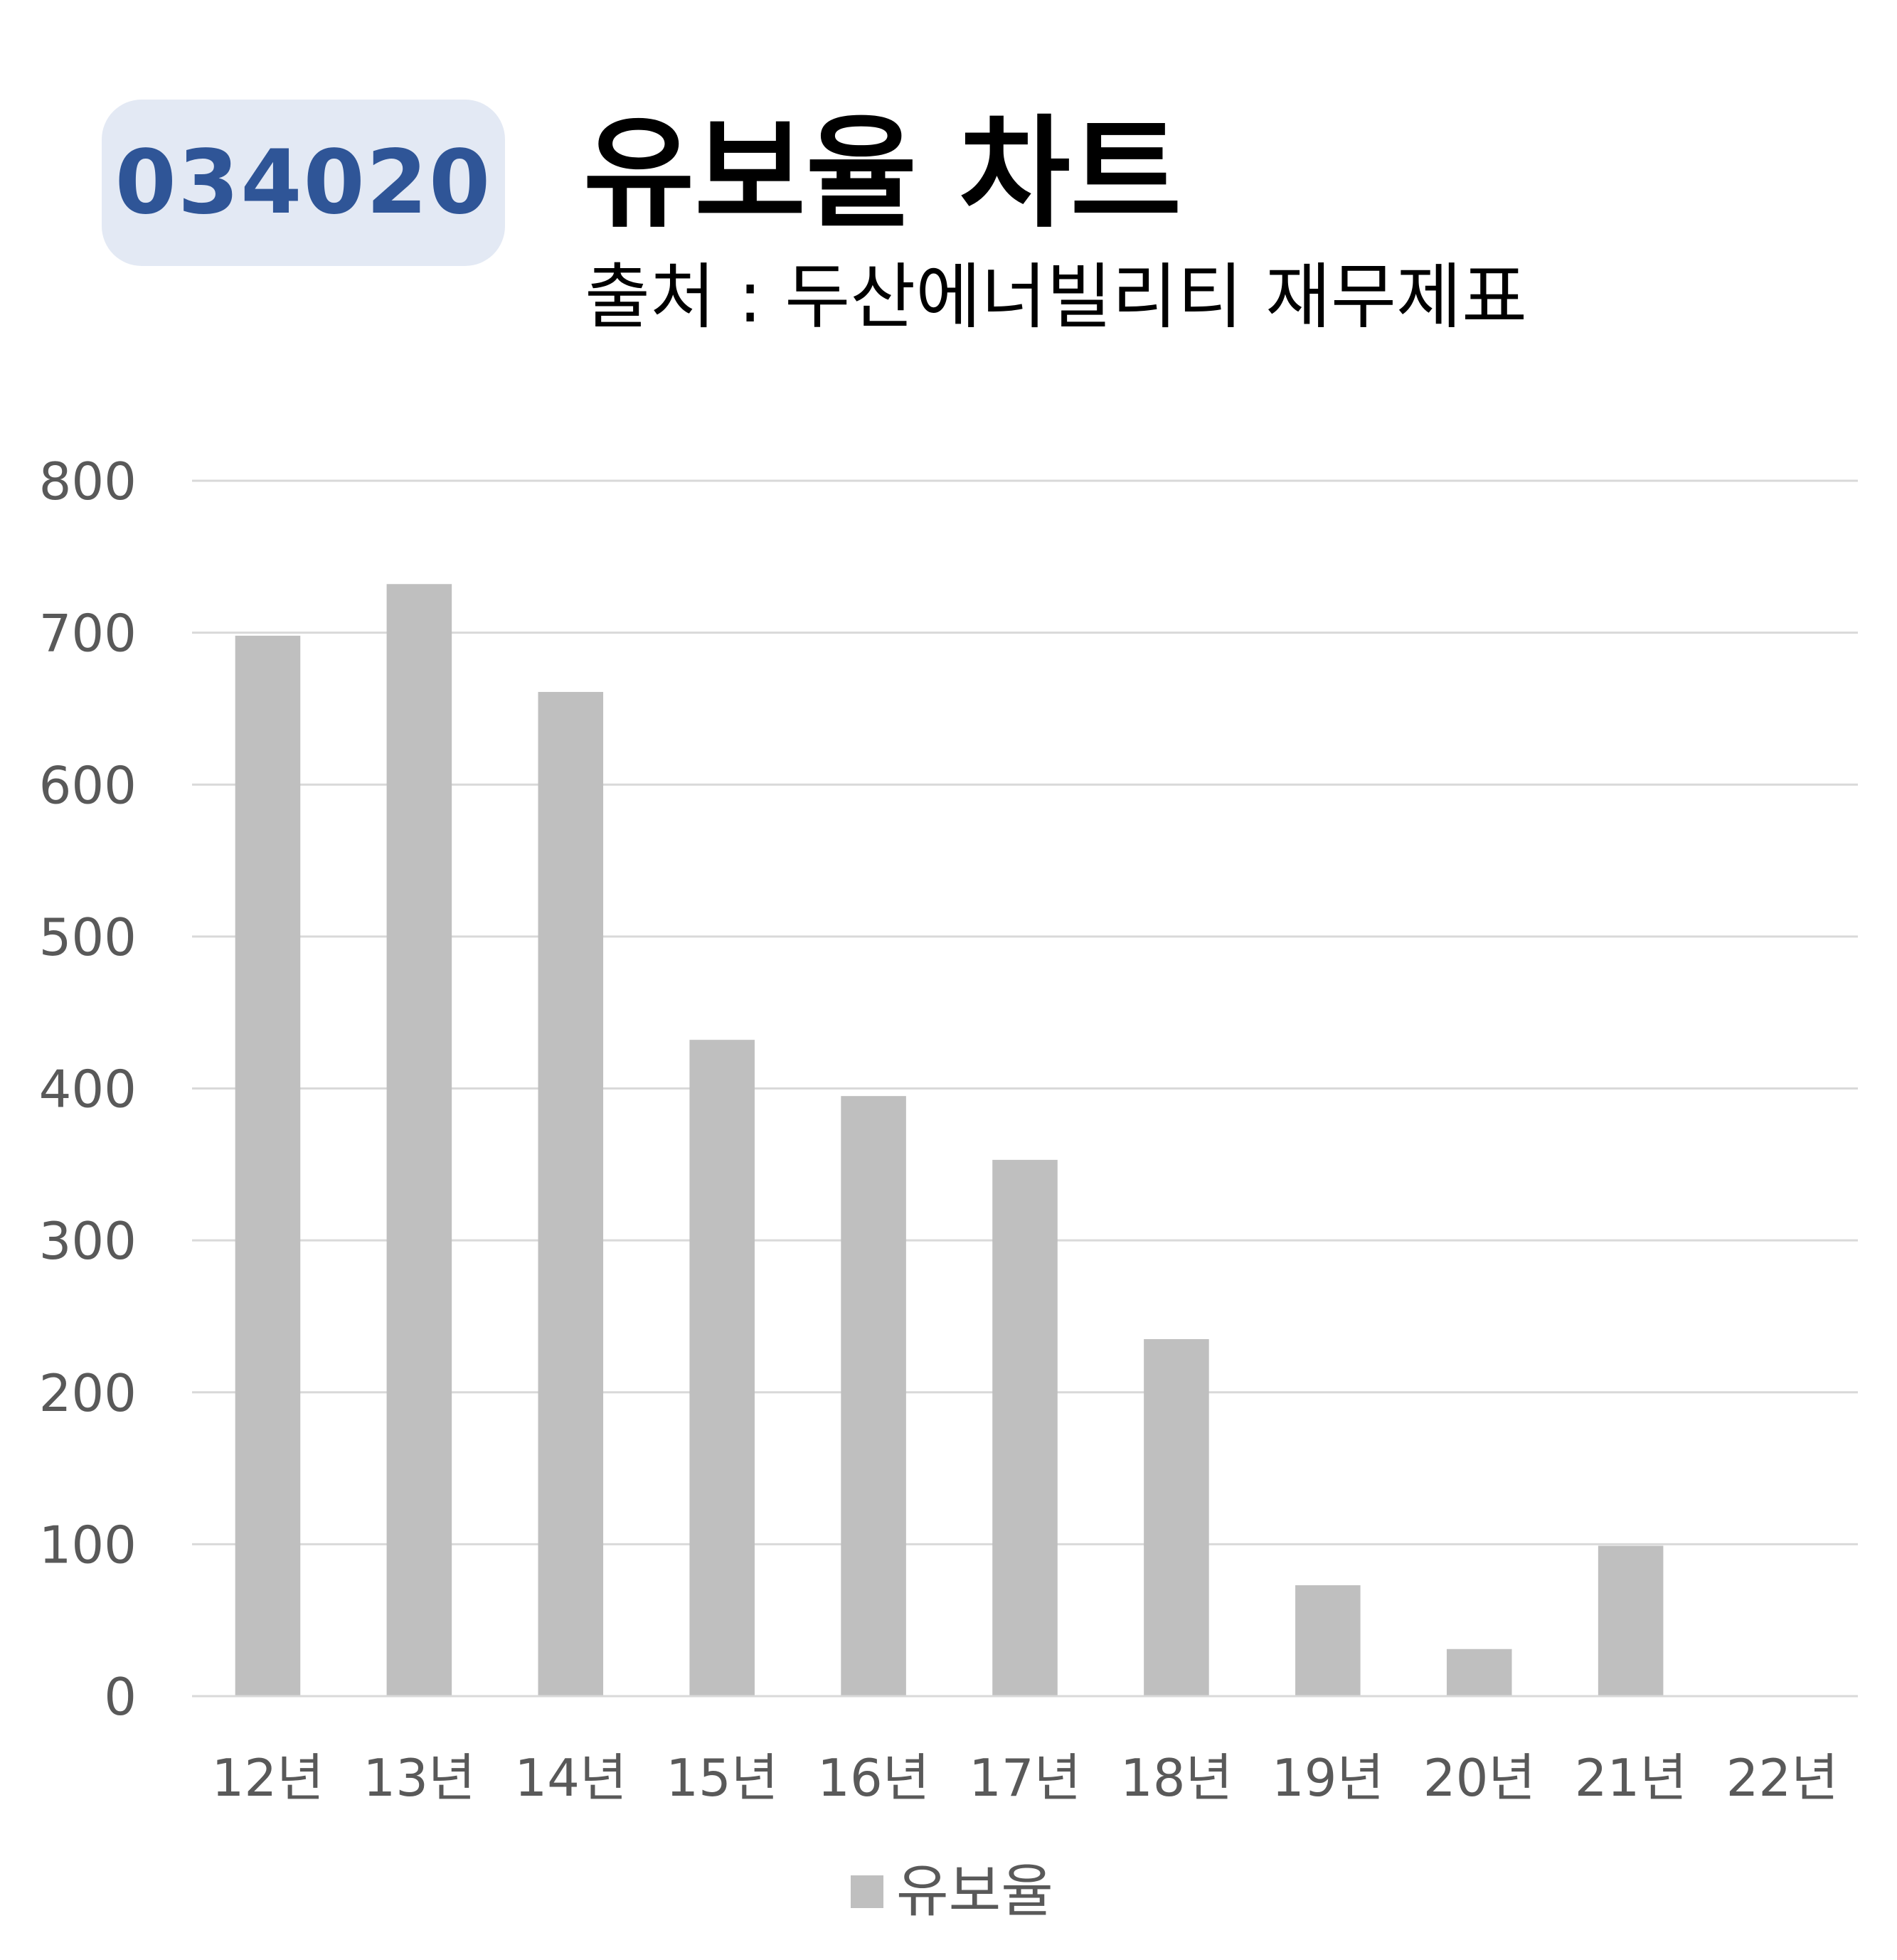 The width and height of the screenshot is (1897, 1960). I want to click on x-tick-label: 12년, so click(268, 1778).